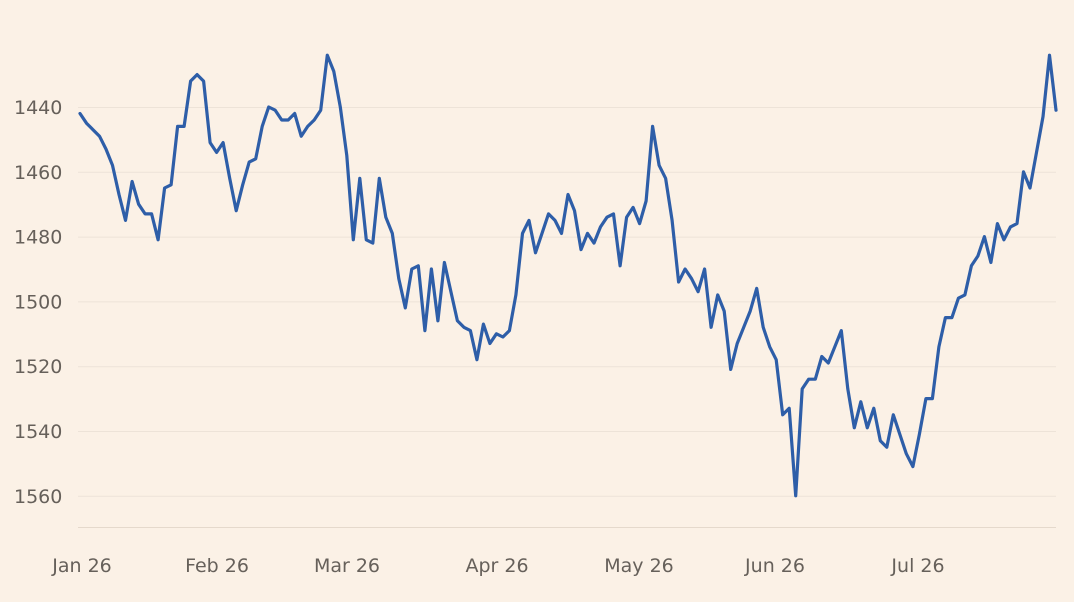 The image size is (1074, 602). I want to click on y-tick-label: 1560, so click(38, 497).